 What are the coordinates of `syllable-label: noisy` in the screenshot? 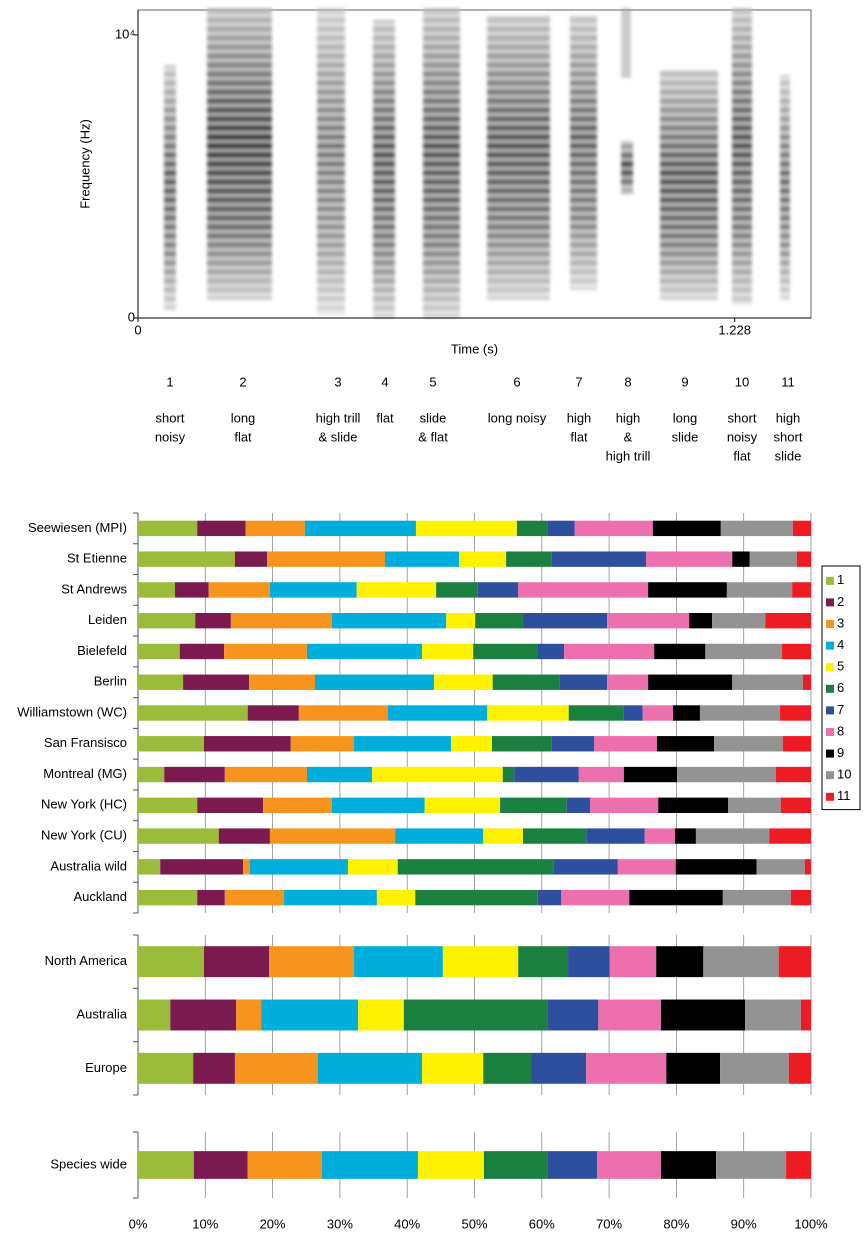 It's located at (742, 436).